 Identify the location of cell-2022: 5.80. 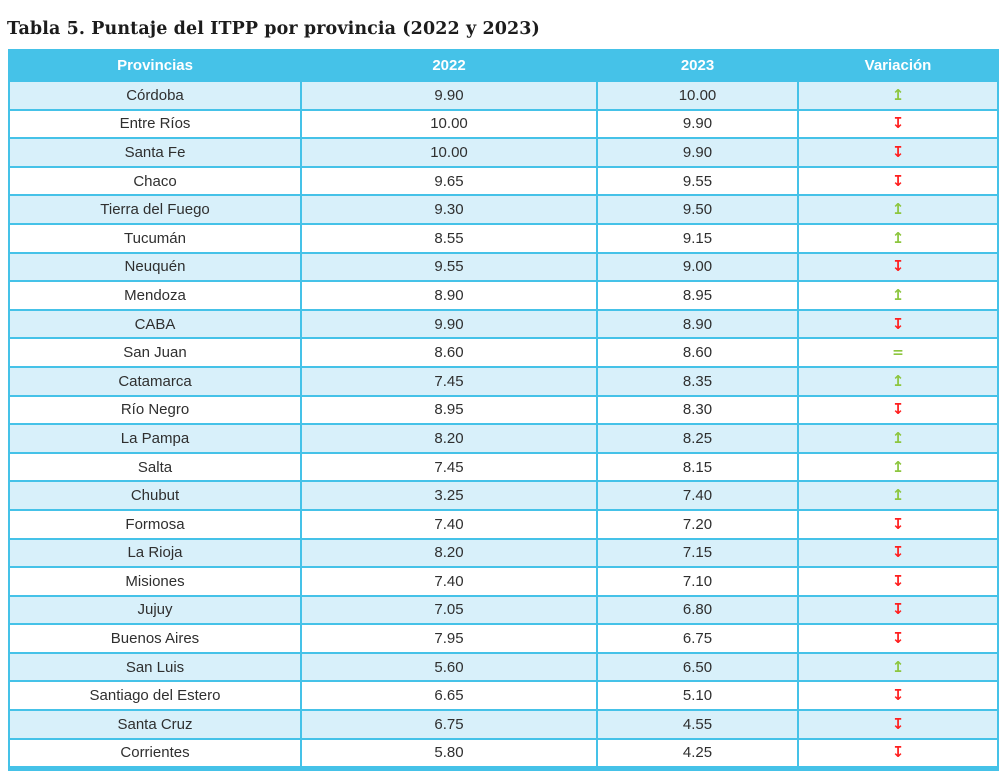
(449, 753).